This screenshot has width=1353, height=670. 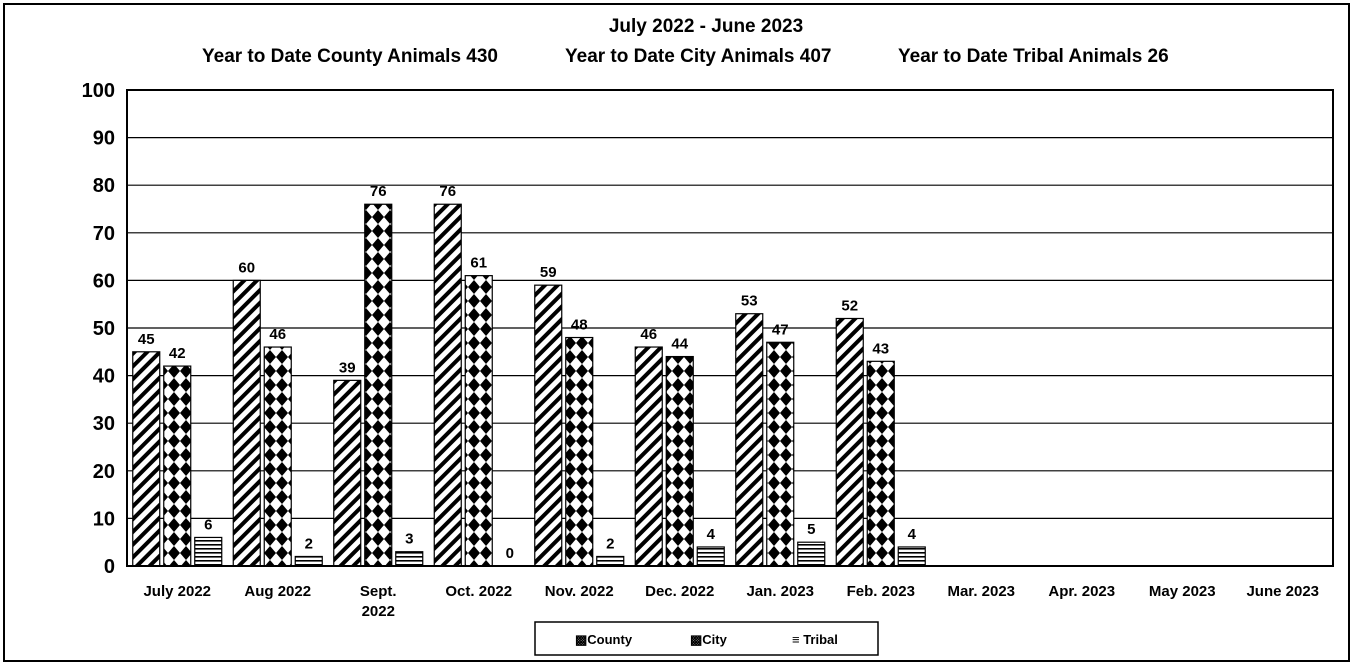 I want to click on y-tick-label: 0, so click(x=109, y=567).